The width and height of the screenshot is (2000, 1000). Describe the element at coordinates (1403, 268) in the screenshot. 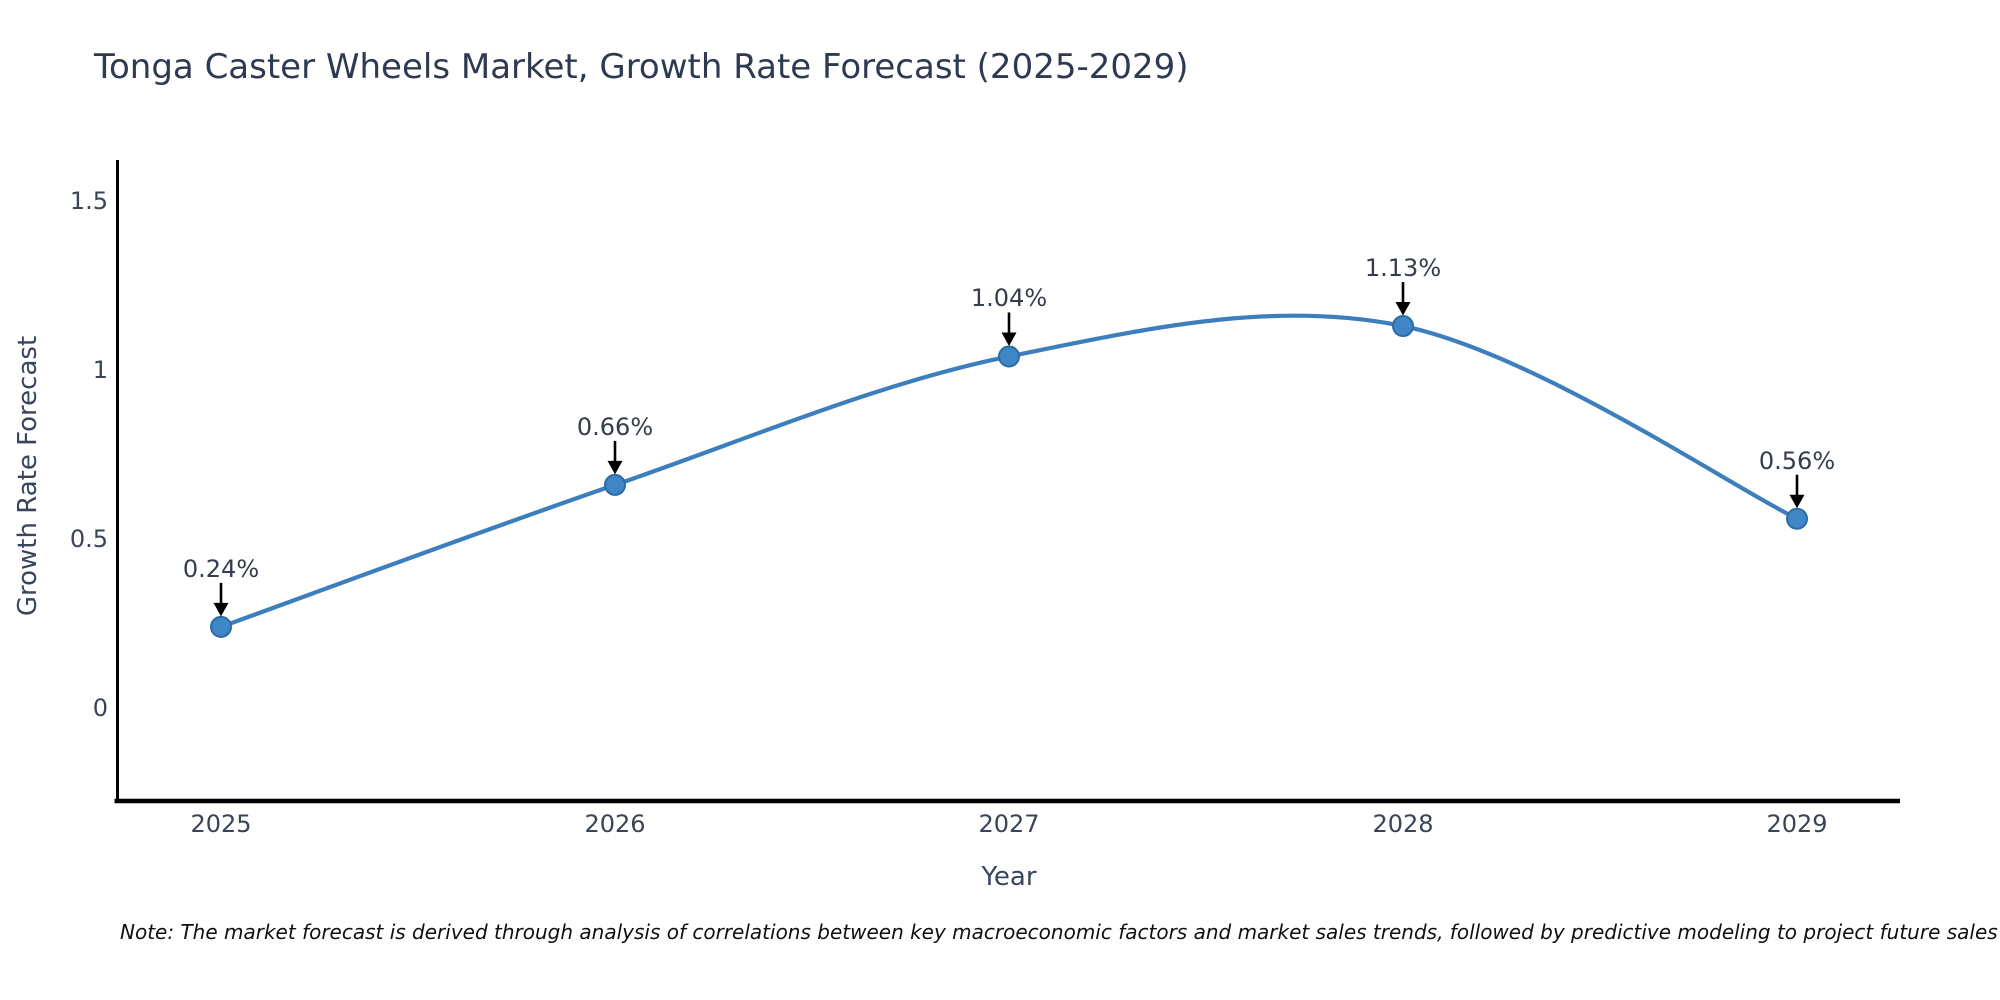

I see `data-point-annotation: 1.13%` at that location.